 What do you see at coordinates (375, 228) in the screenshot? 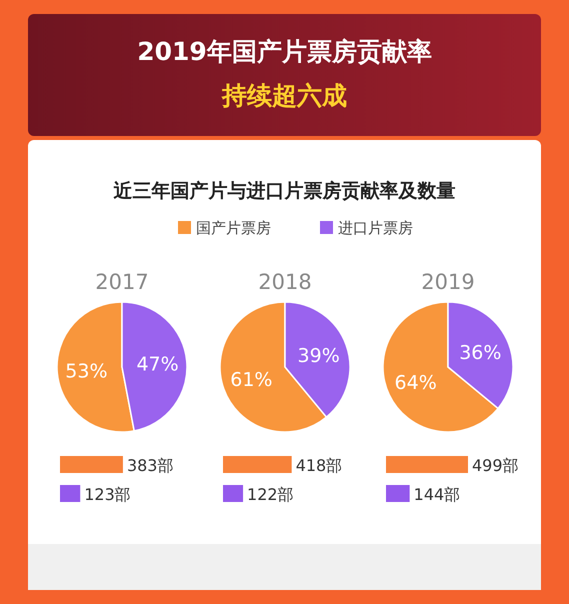
I see `legend-label: 进口片票房` at bounding box center [375, 228].